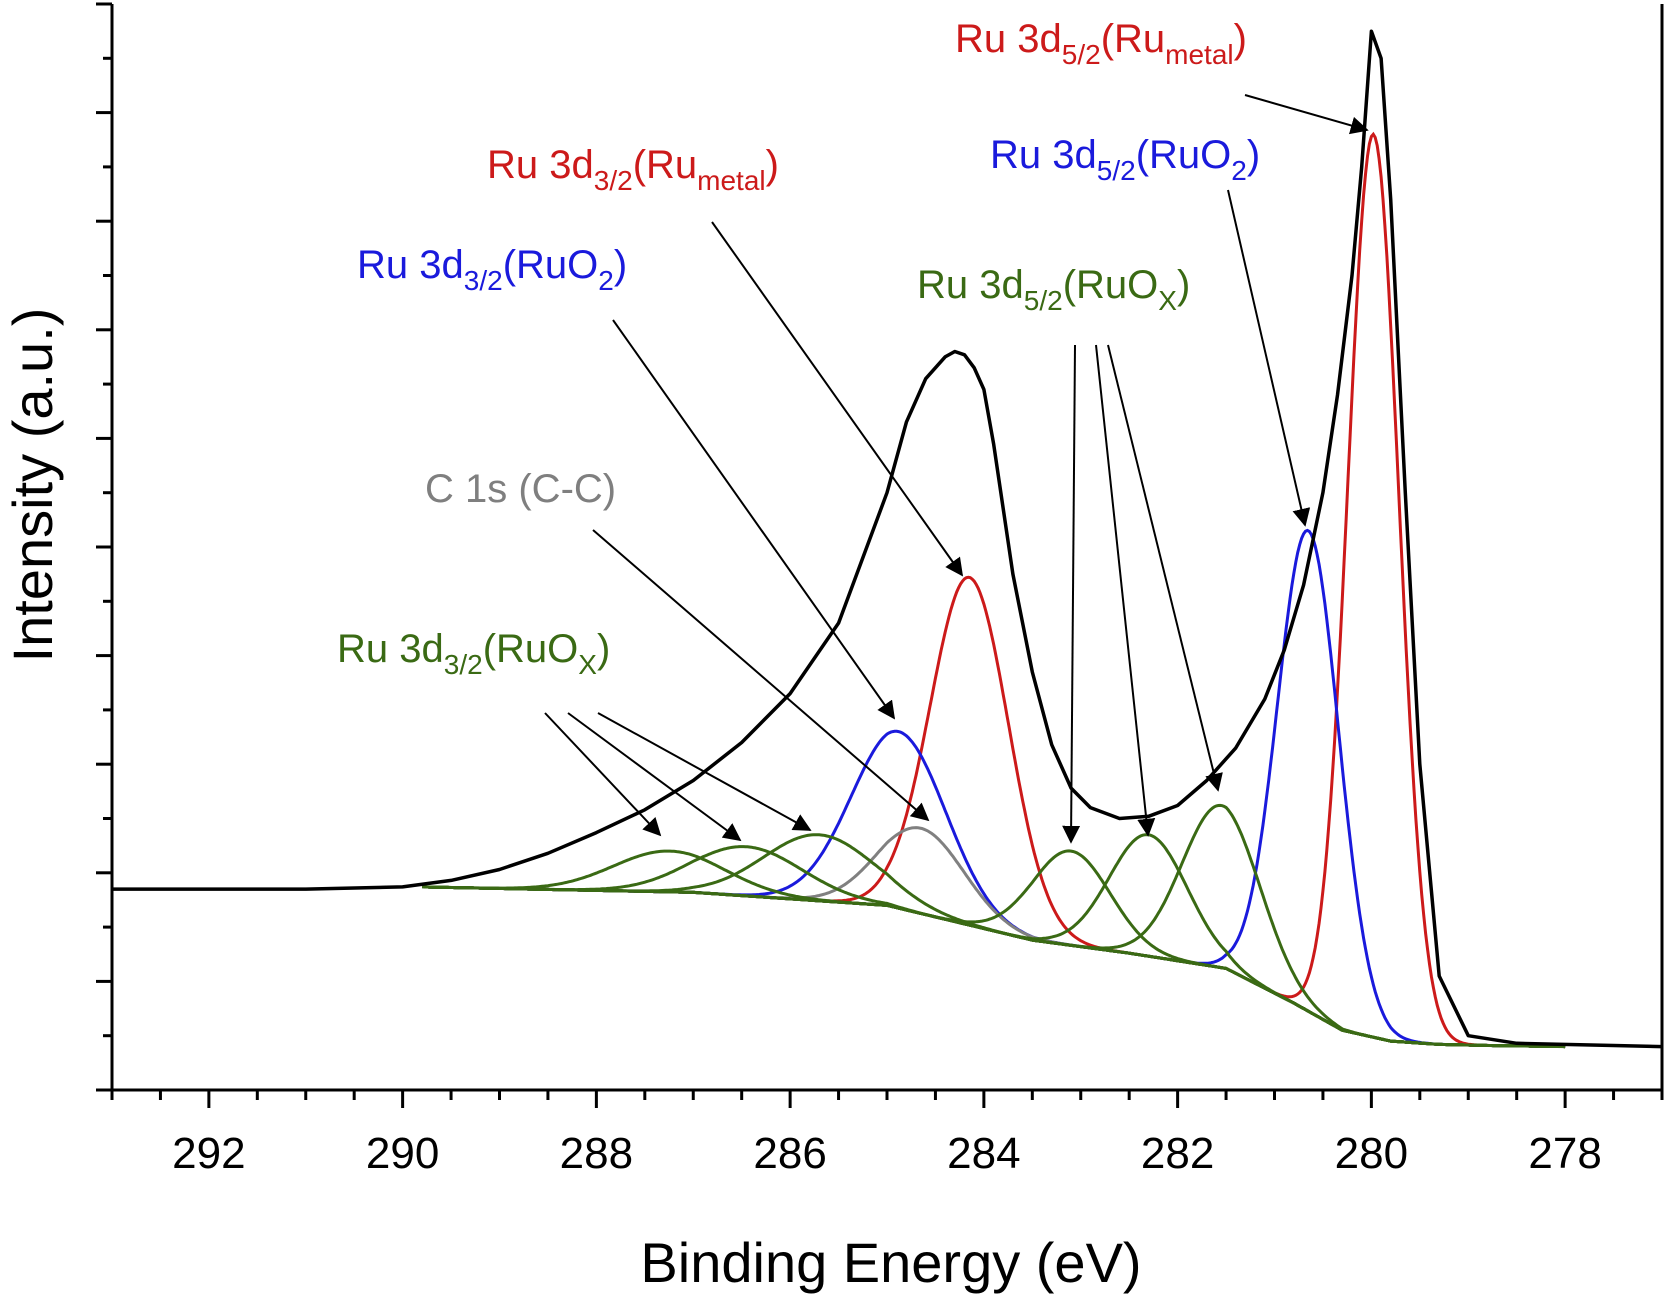  Describe the element at coordinates (1371, 1153) in the screenshot. I see `x-tick-label: 280` at that location.